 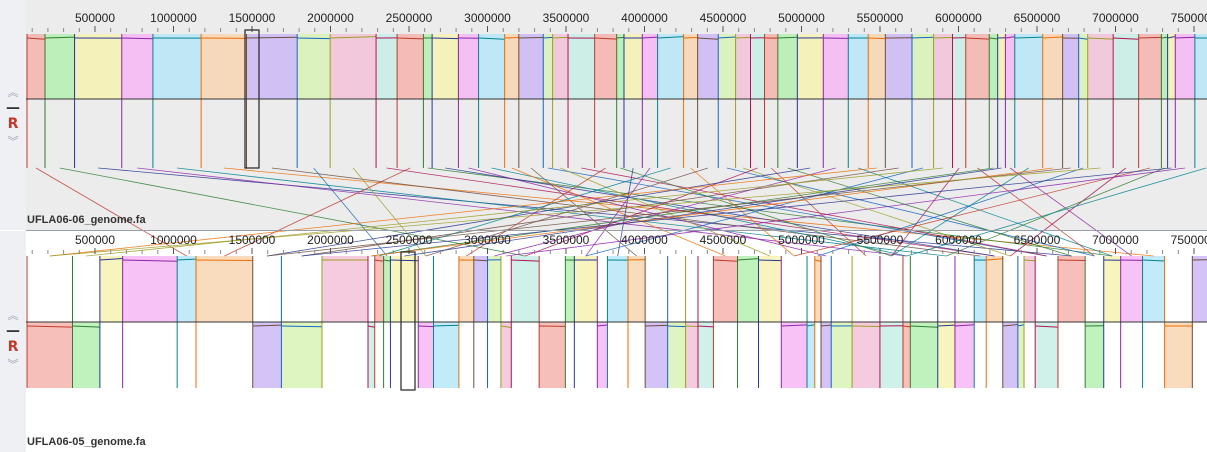 I want to click on genome1-hide-icon: —, so click(x=13, y=108).